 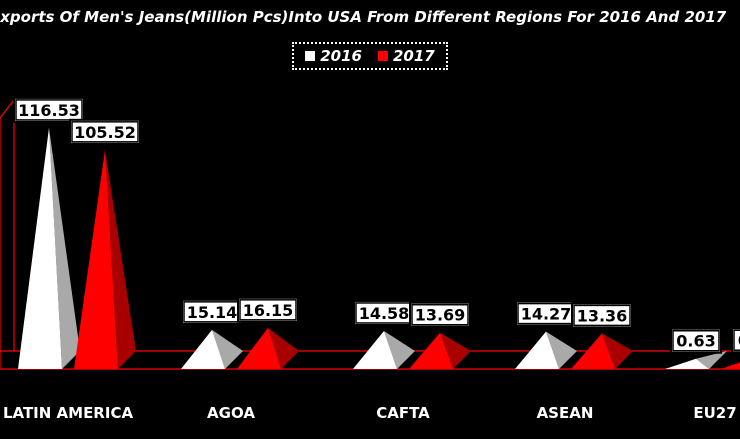 What do you see at coordinates (565, 413) in the screenshot?
I see `x-tick-label-3: ASEAN` at bounding box center [565, 413].